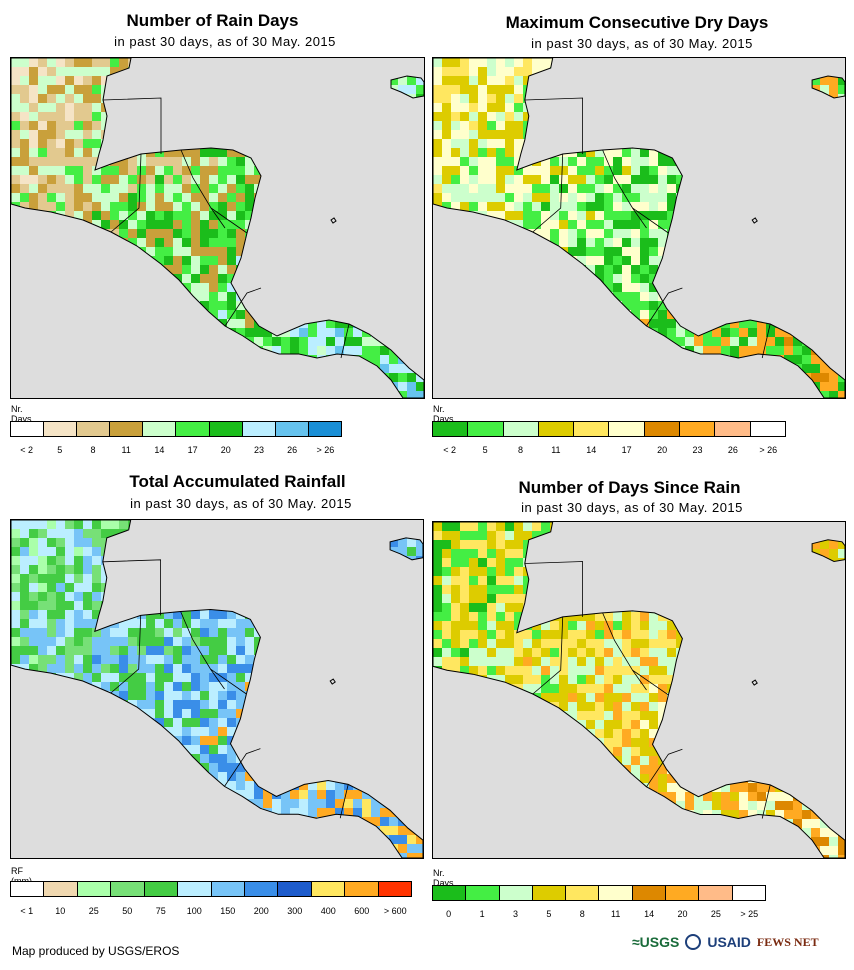  Describe the element at coordinates (449, 914) in the screenshot. I see `legend-tick-label: 0` at that location.